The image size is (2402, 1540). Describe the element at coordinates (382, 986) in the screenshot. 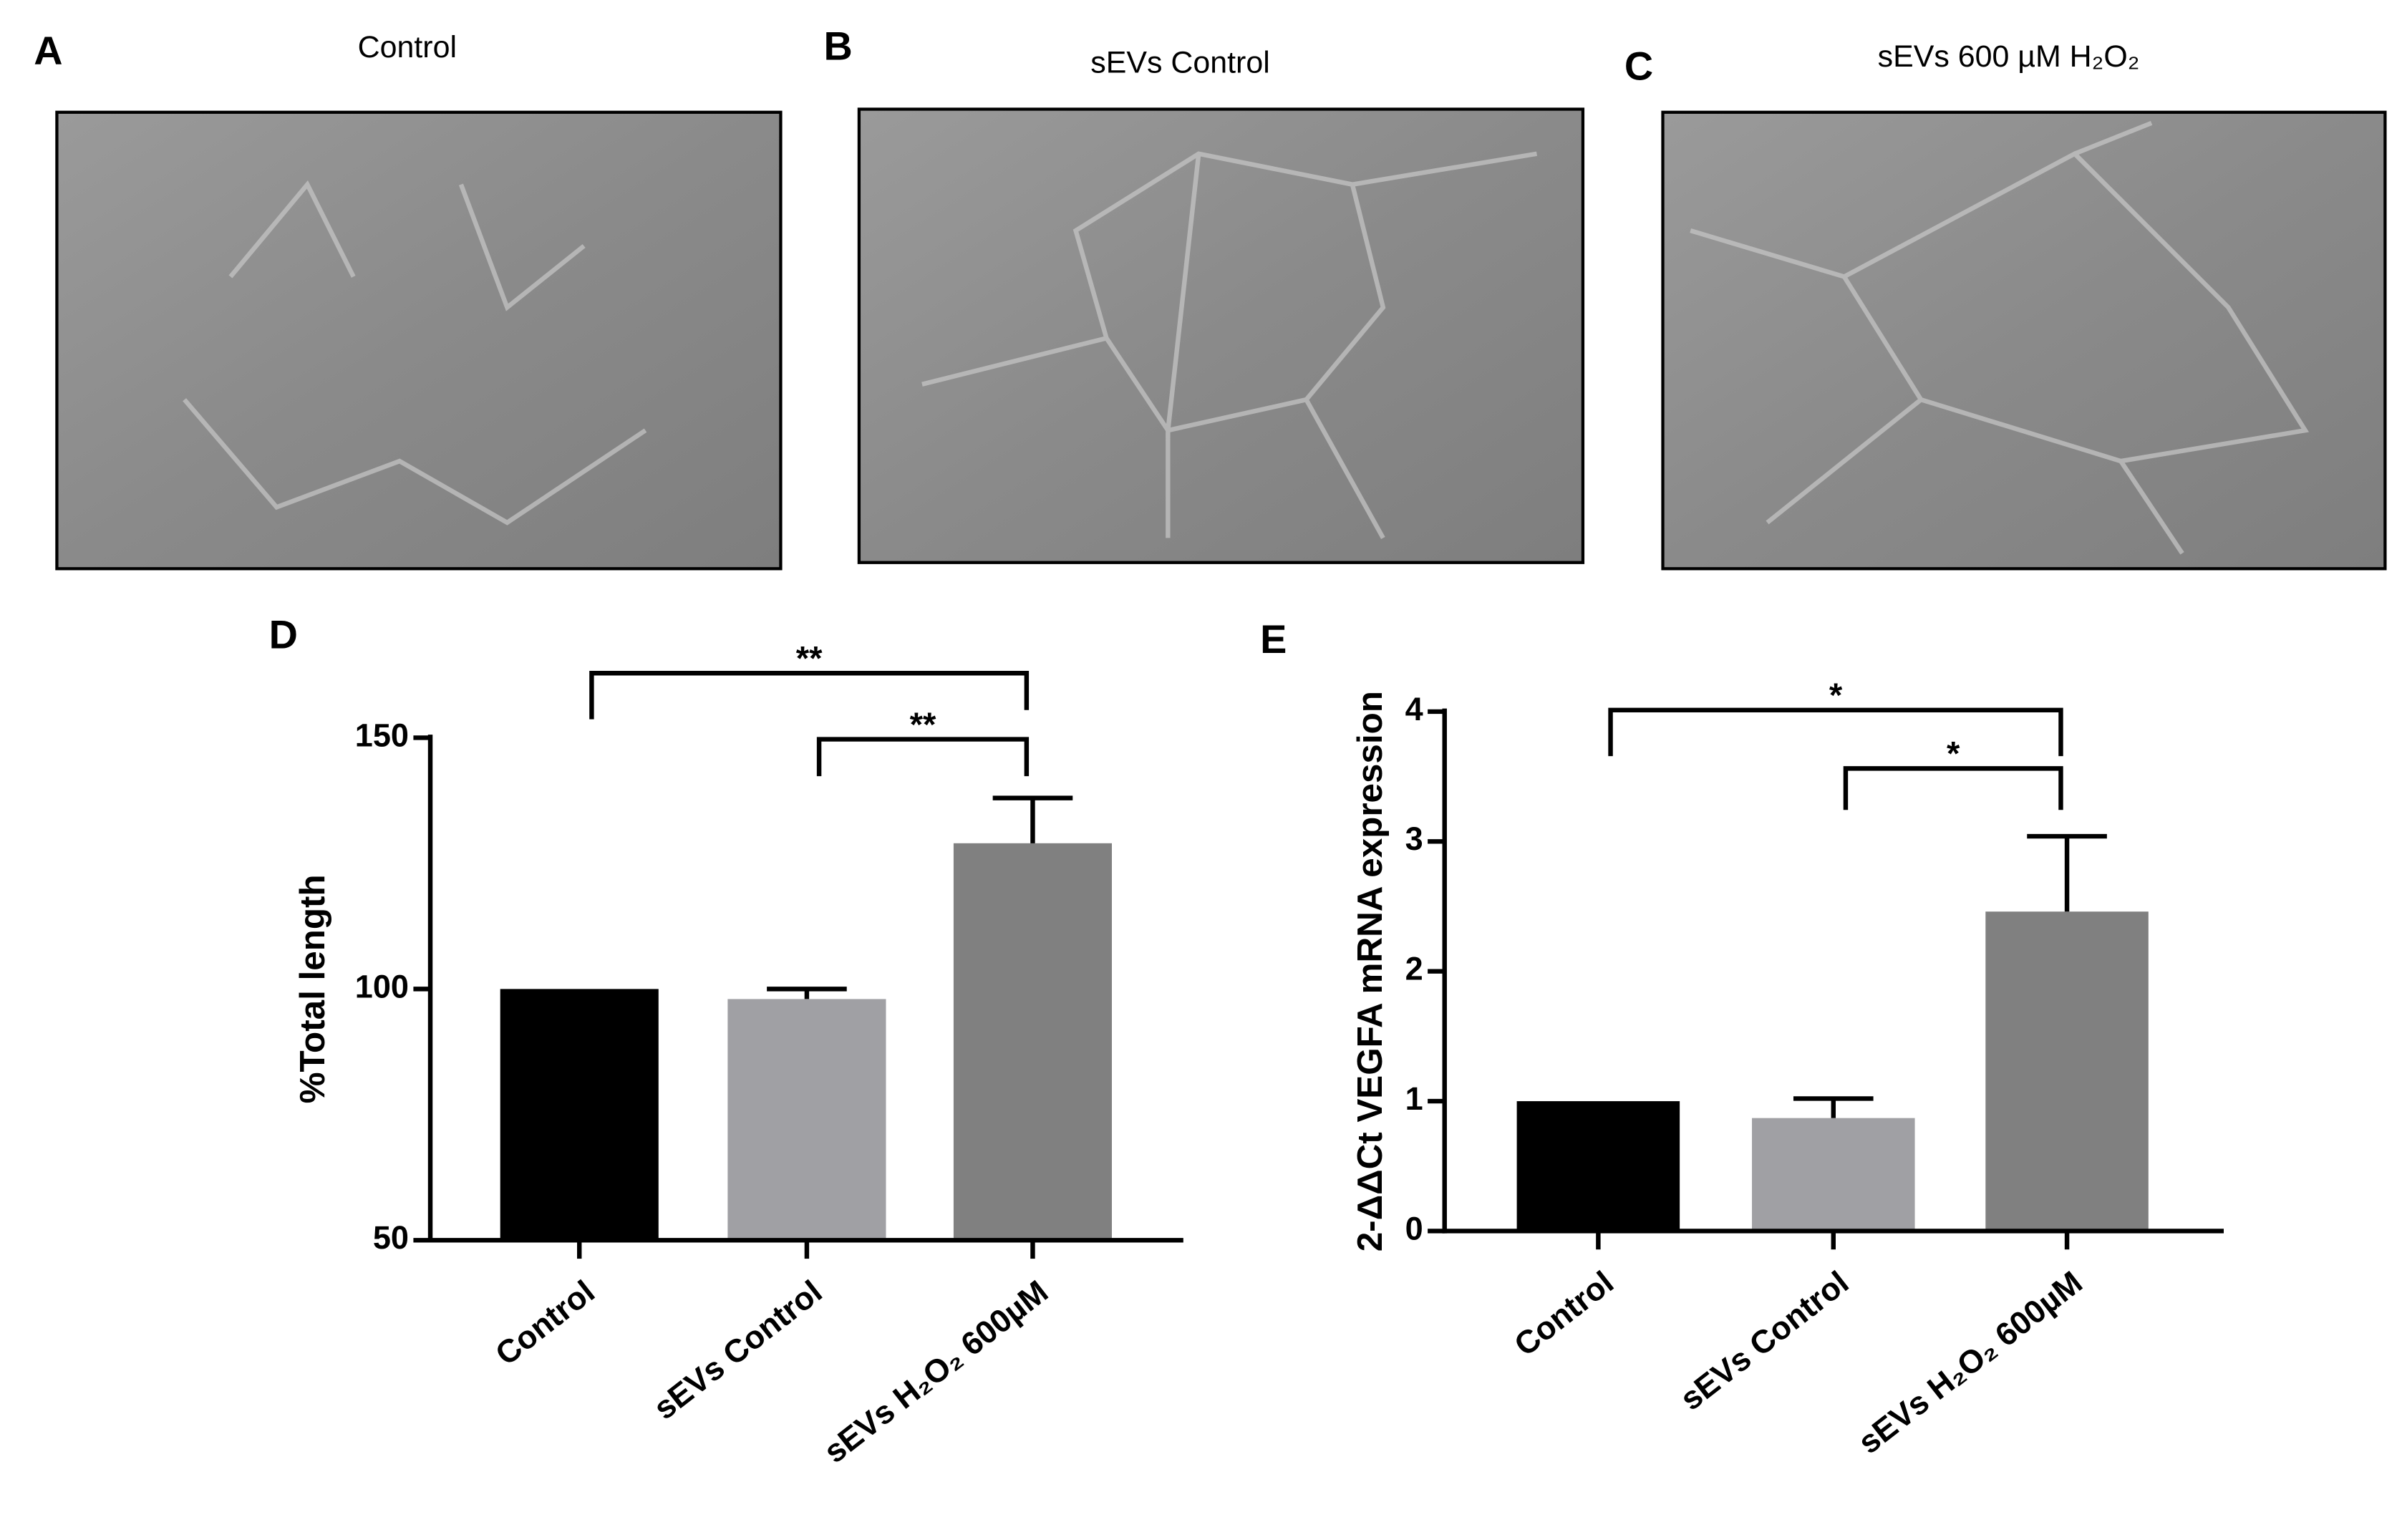

I see `y-tick-label: 100` at that location.